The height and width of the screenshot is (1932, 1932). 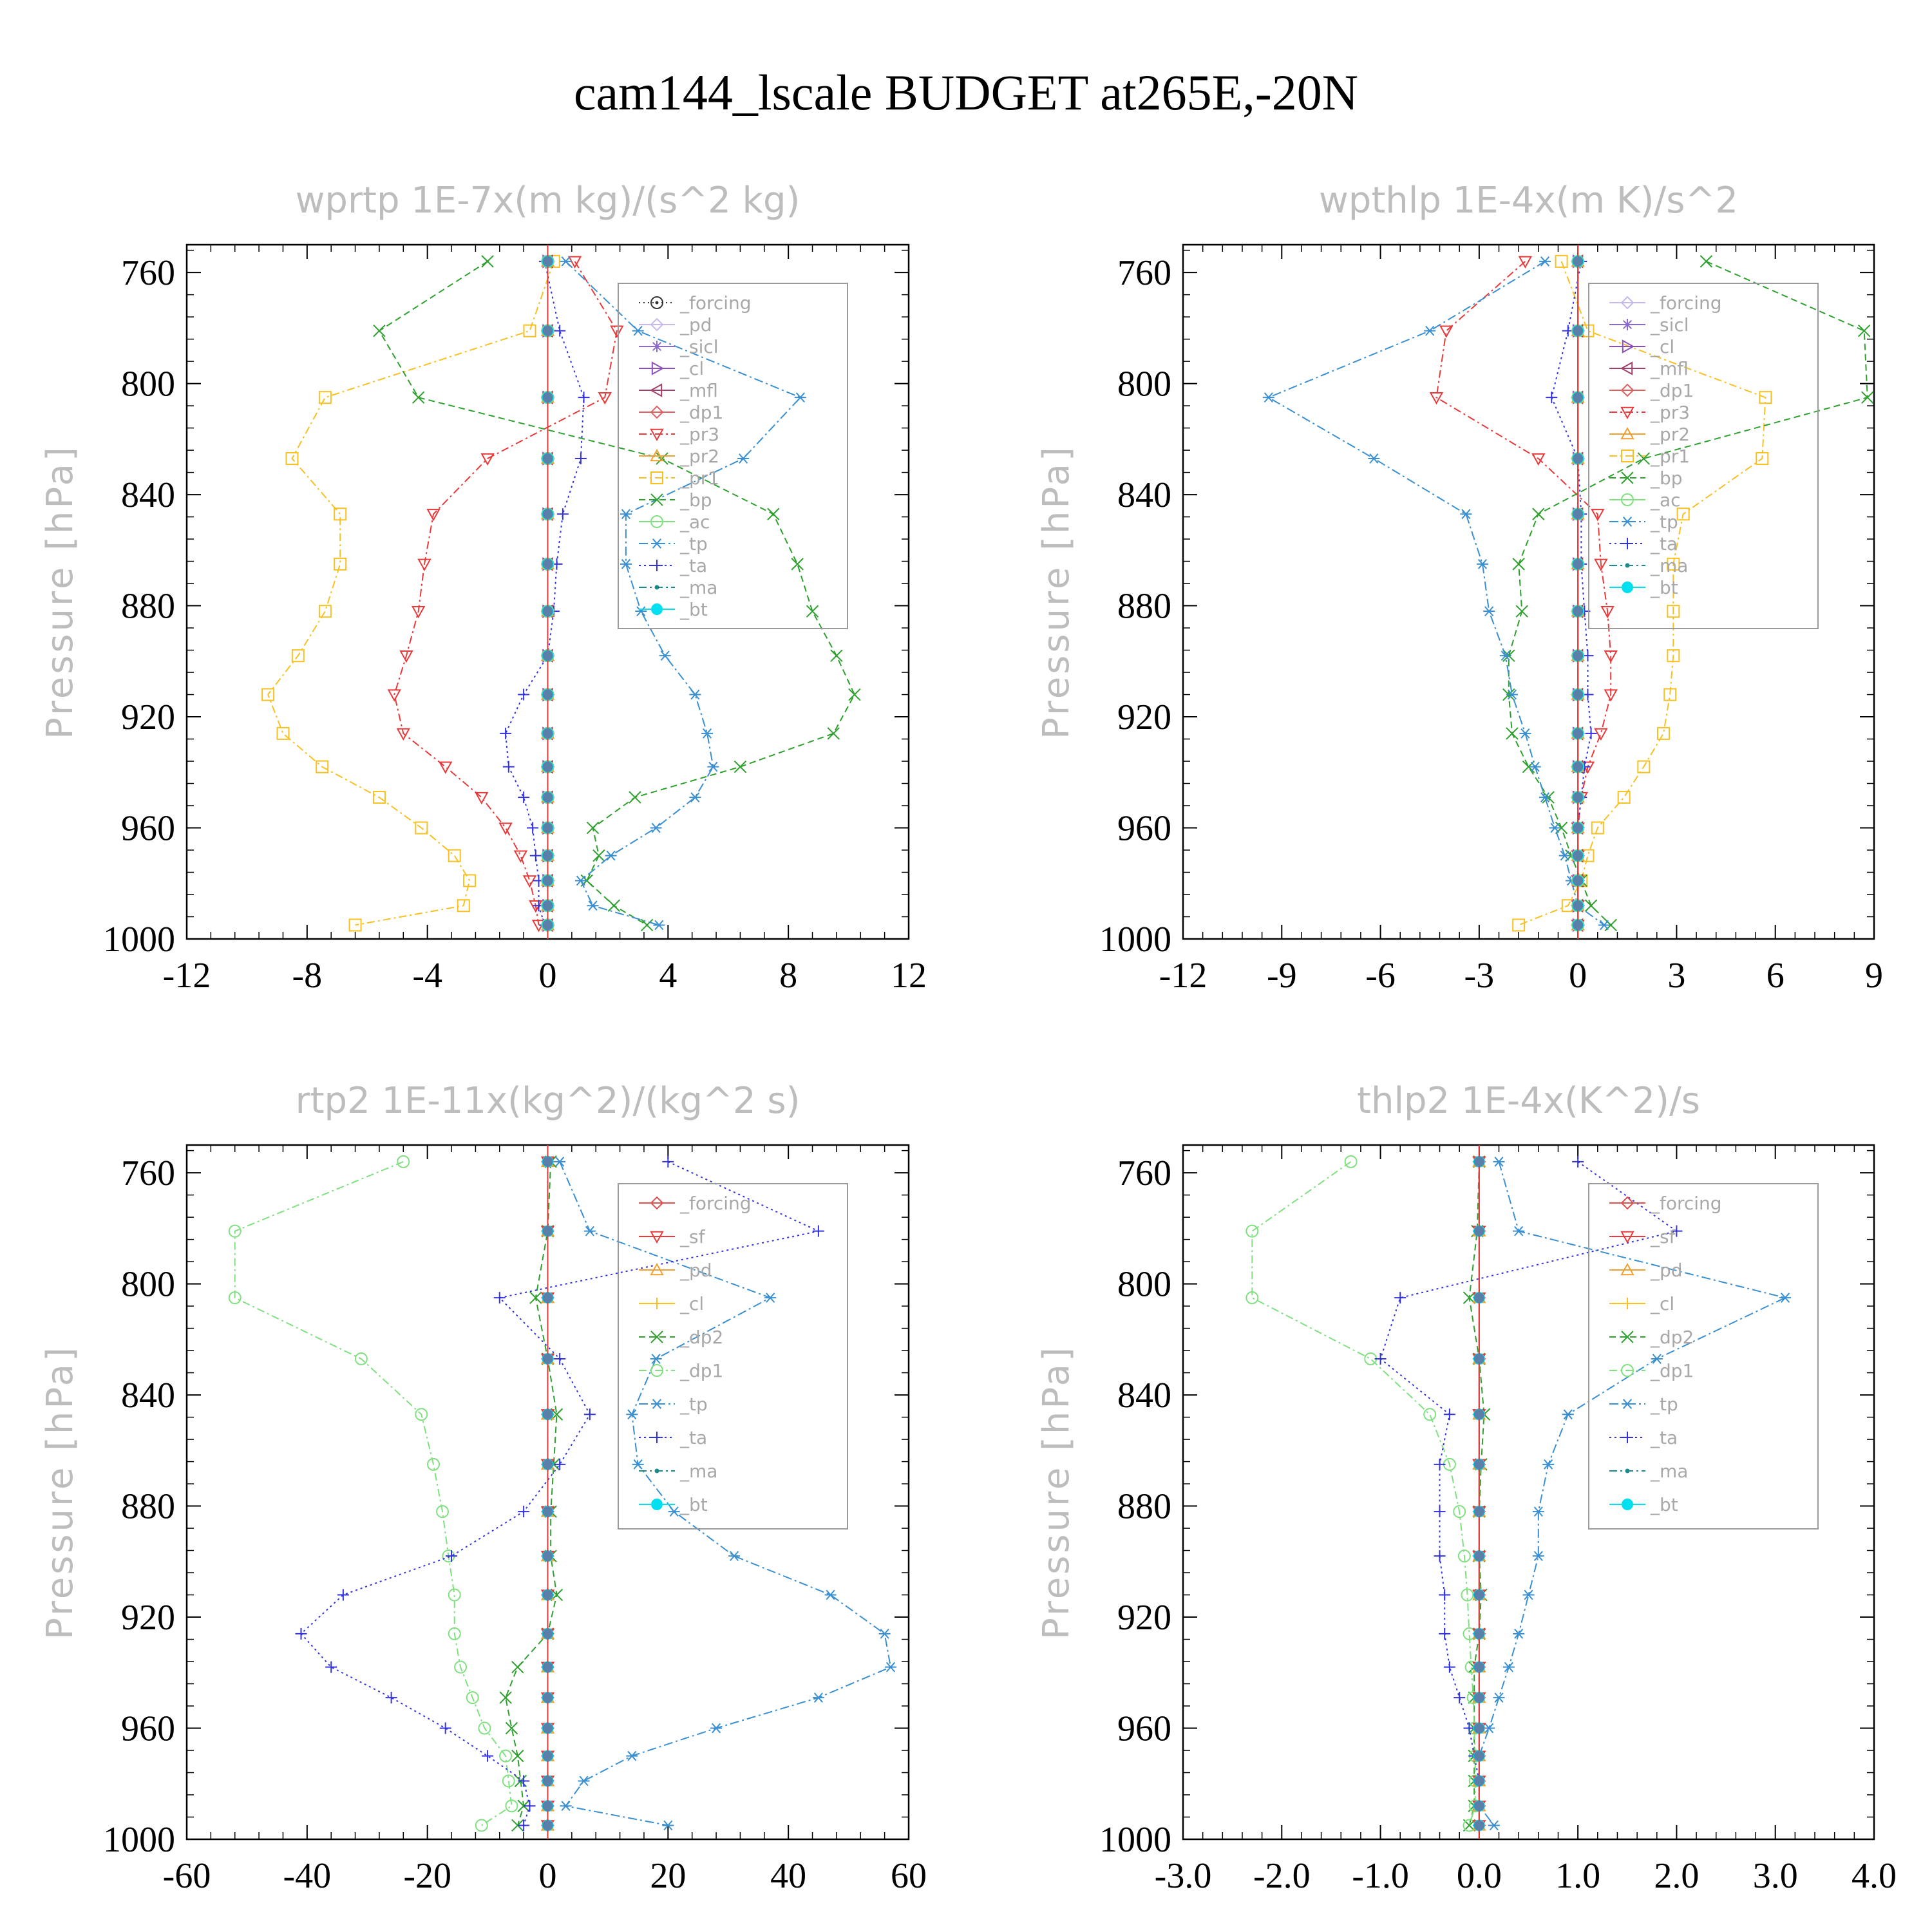 What do you see at coordinates (695, 303) in the screenshot?
I see `legend-entry: _forcing` at bounding box center [695, 303].